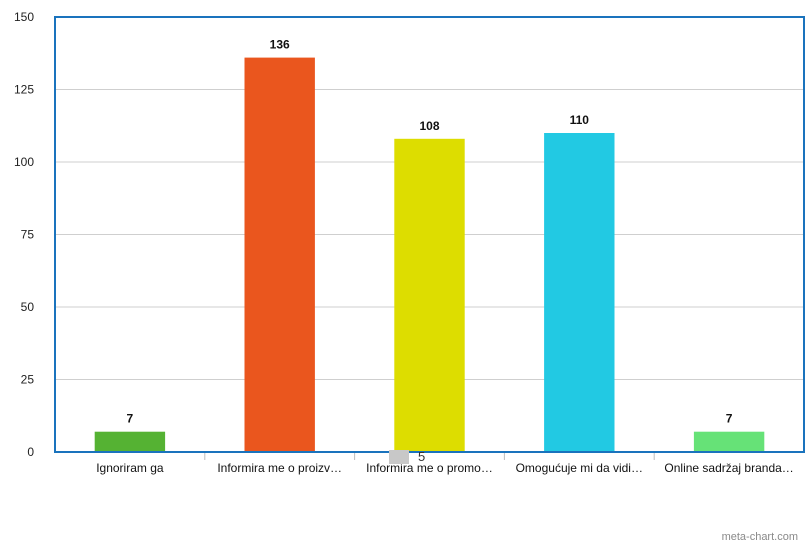 The width and height of the screenshot is (806, 547). Describe the element at coordinates (30, 452) in the screenshot. I see `y-tick-label: 0` at that location.